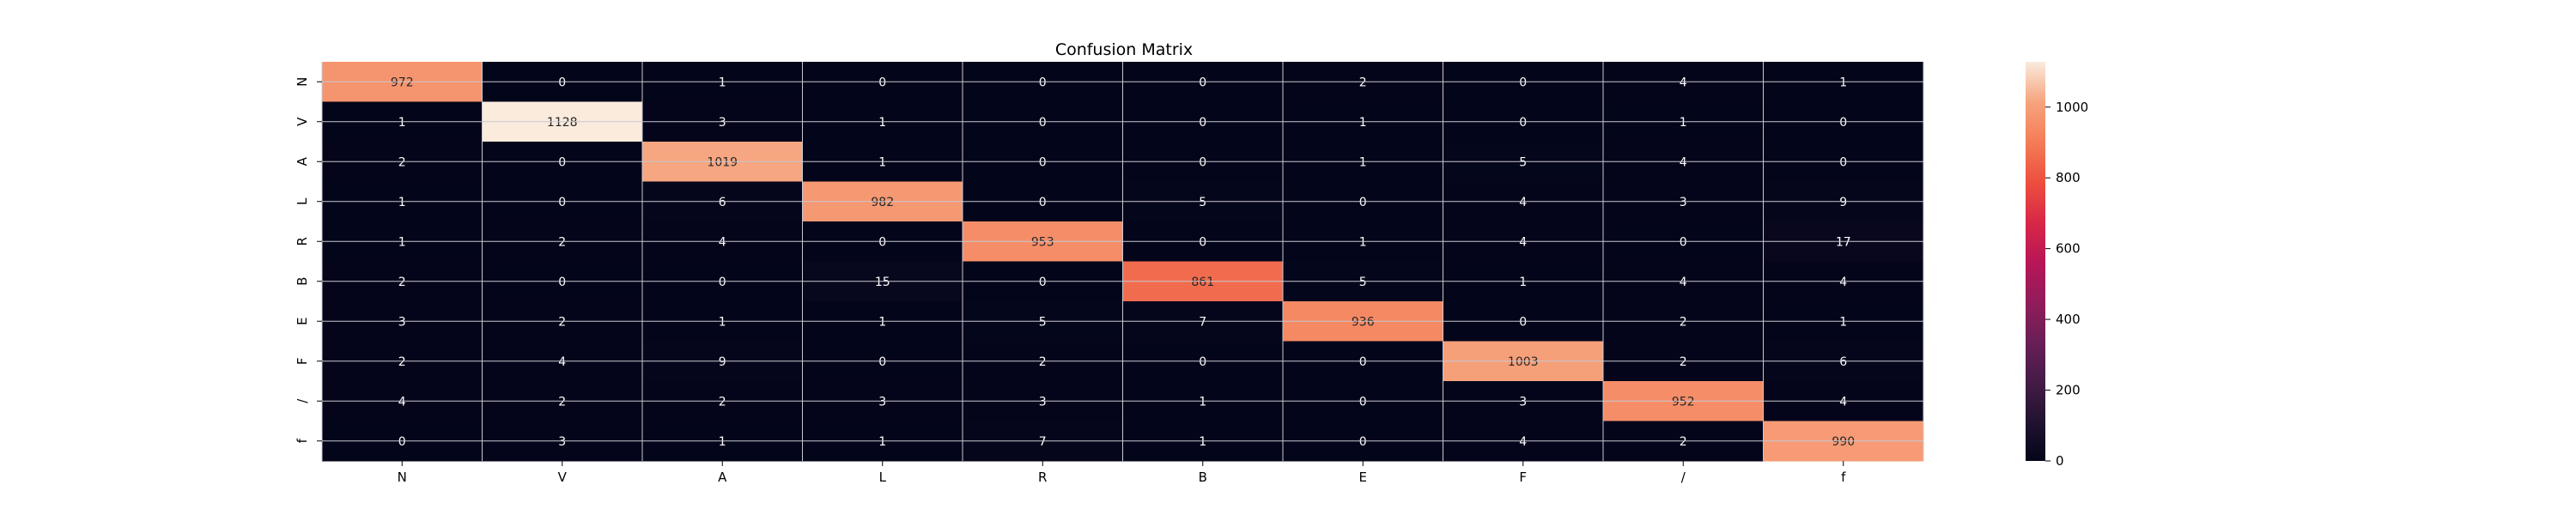 The width and height of the screenshot is (2576, 515). Describe the element at coordinates (302, 82) in the screenshot. I see `y-tick-label: N` at that location.